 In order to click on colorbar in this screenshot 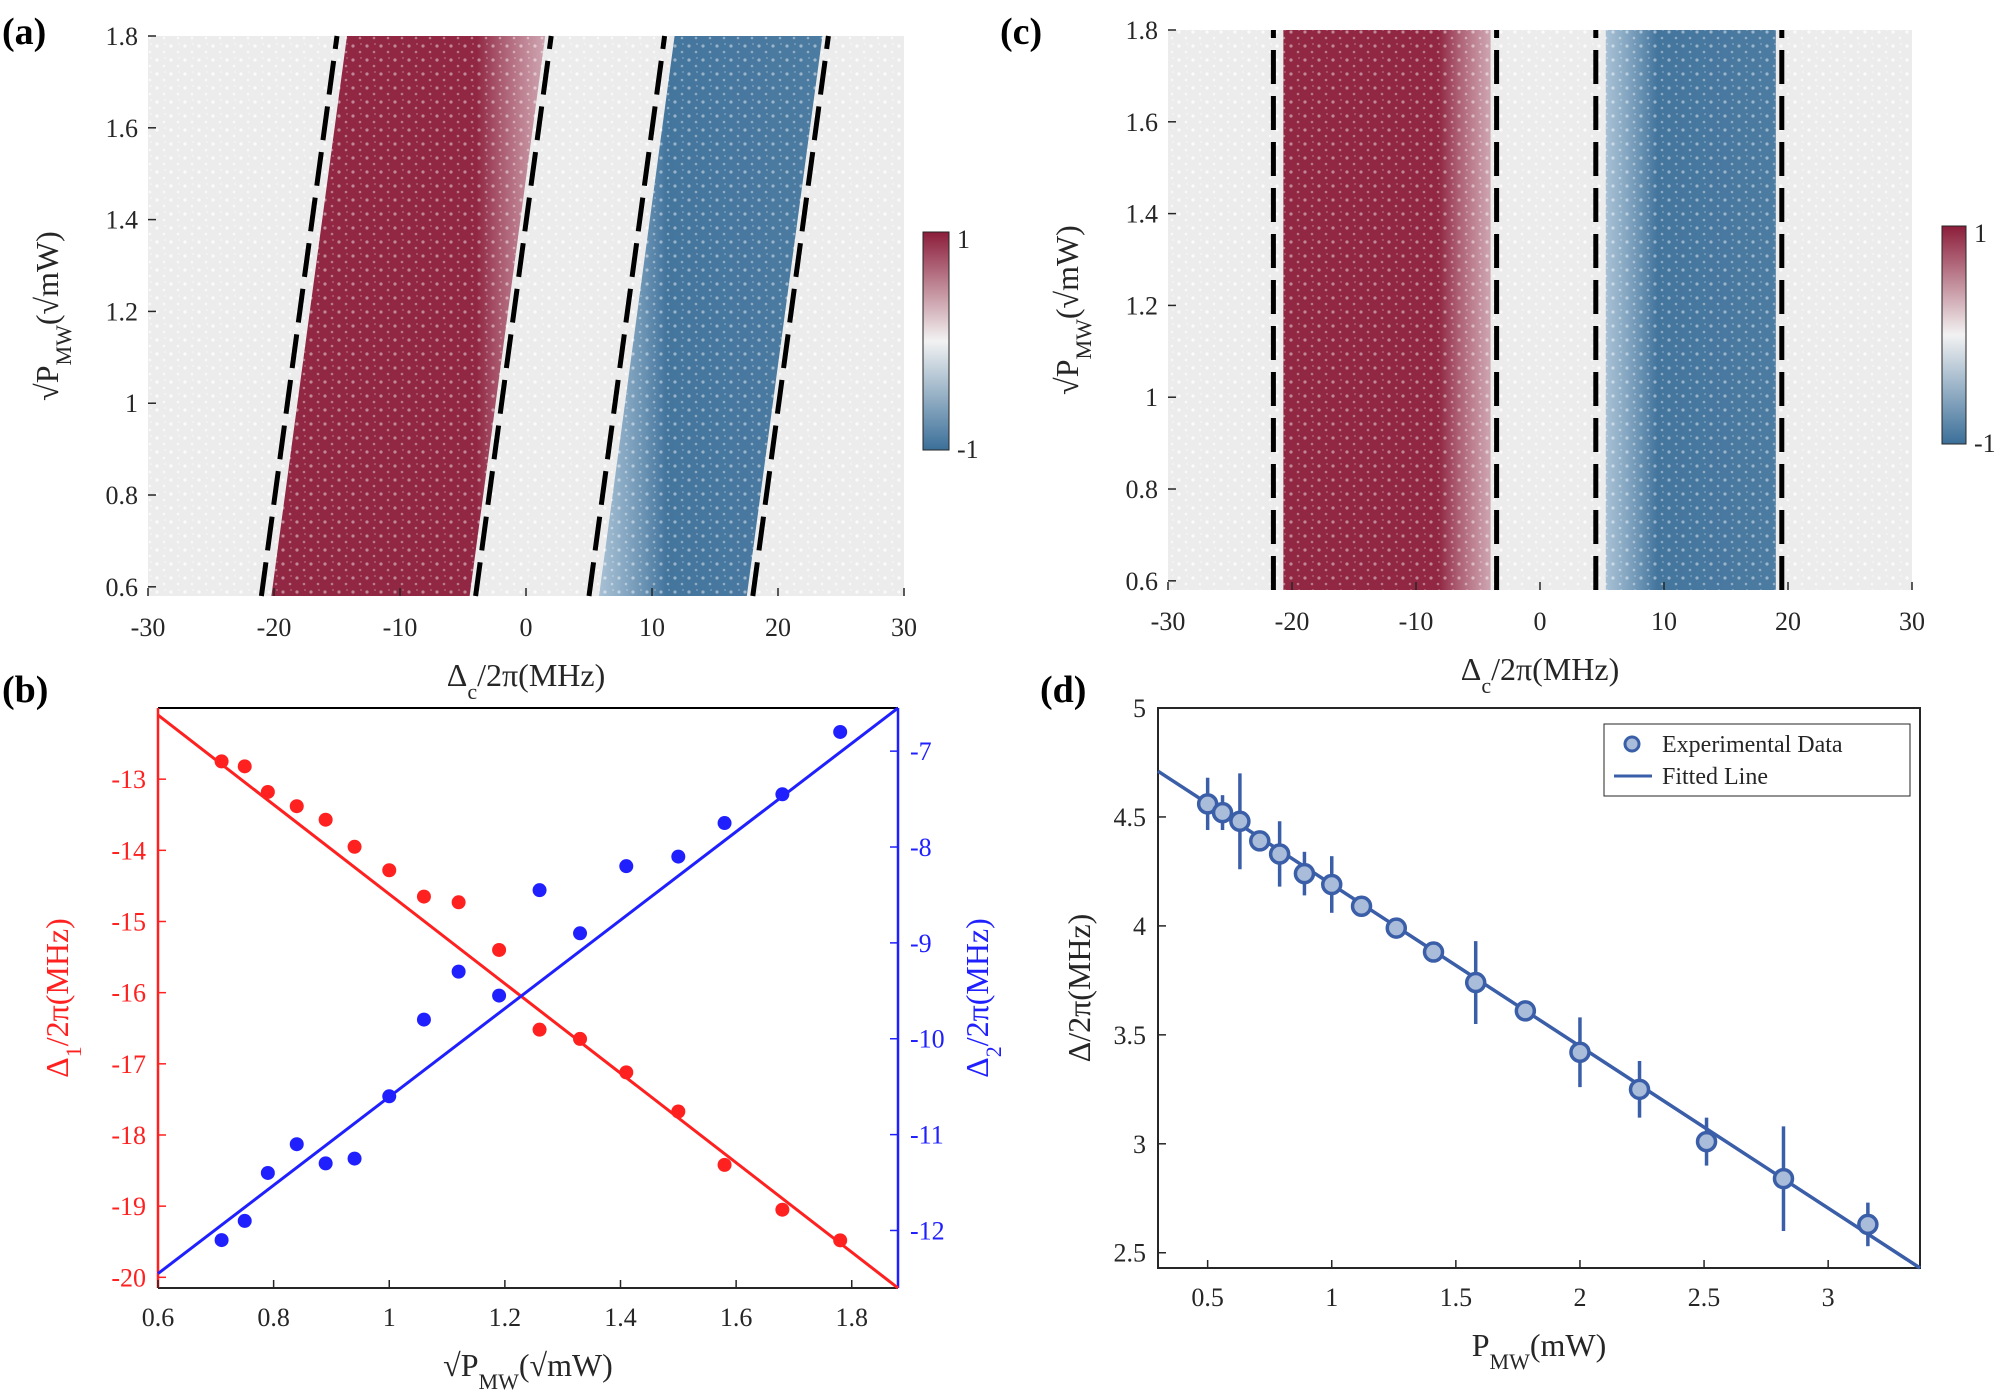, I will do `click(1954, 335)`.